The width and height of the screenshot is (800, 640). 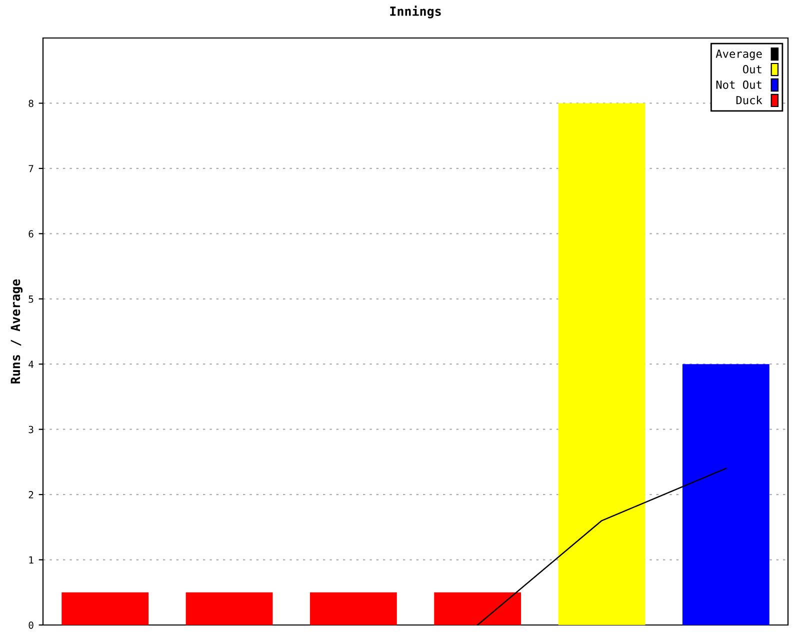 I want to click on y-tick-label: 0, so click(x=31, y=625).